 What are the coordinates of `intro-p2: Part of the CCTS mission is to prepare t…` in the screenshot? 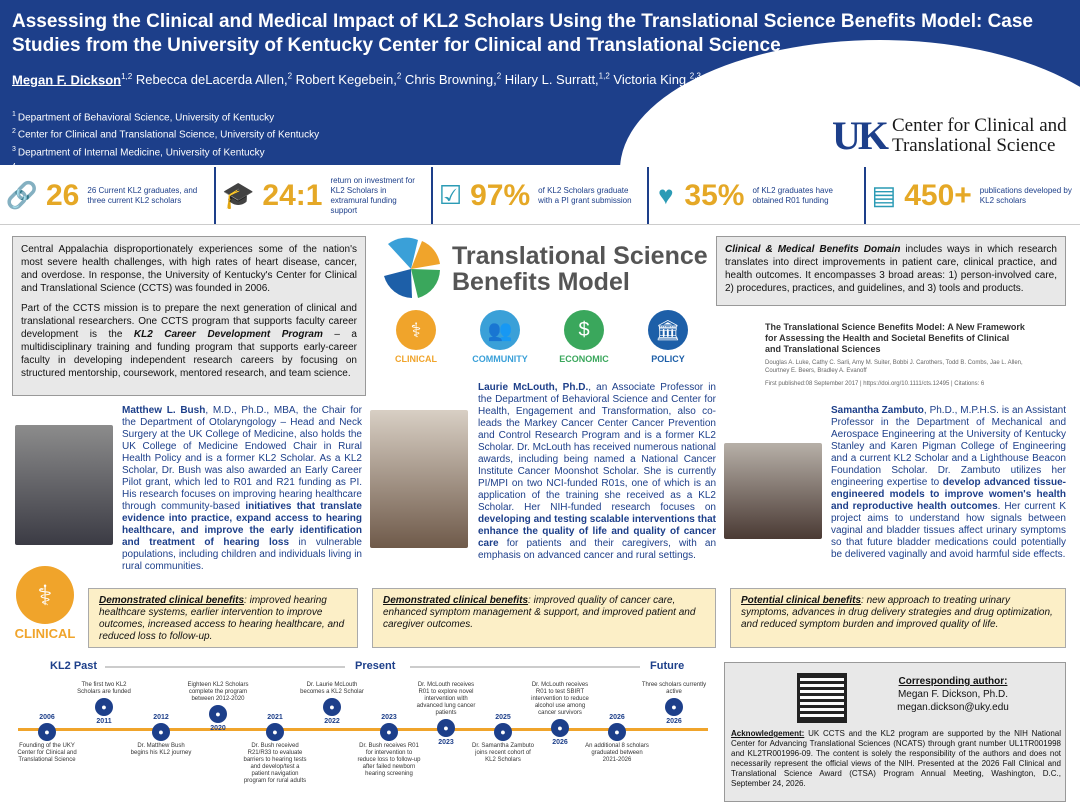 It's located at (189, 341).